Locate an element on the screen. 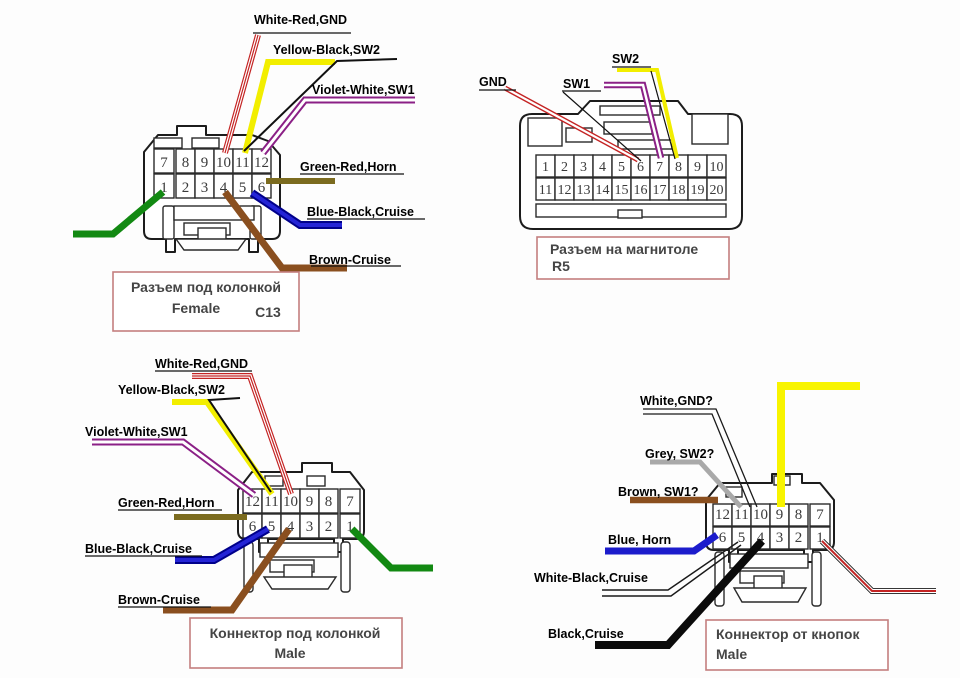 This screenshot has width=960, height=678. pin-number: 16 is located at coordinates (641, 190).